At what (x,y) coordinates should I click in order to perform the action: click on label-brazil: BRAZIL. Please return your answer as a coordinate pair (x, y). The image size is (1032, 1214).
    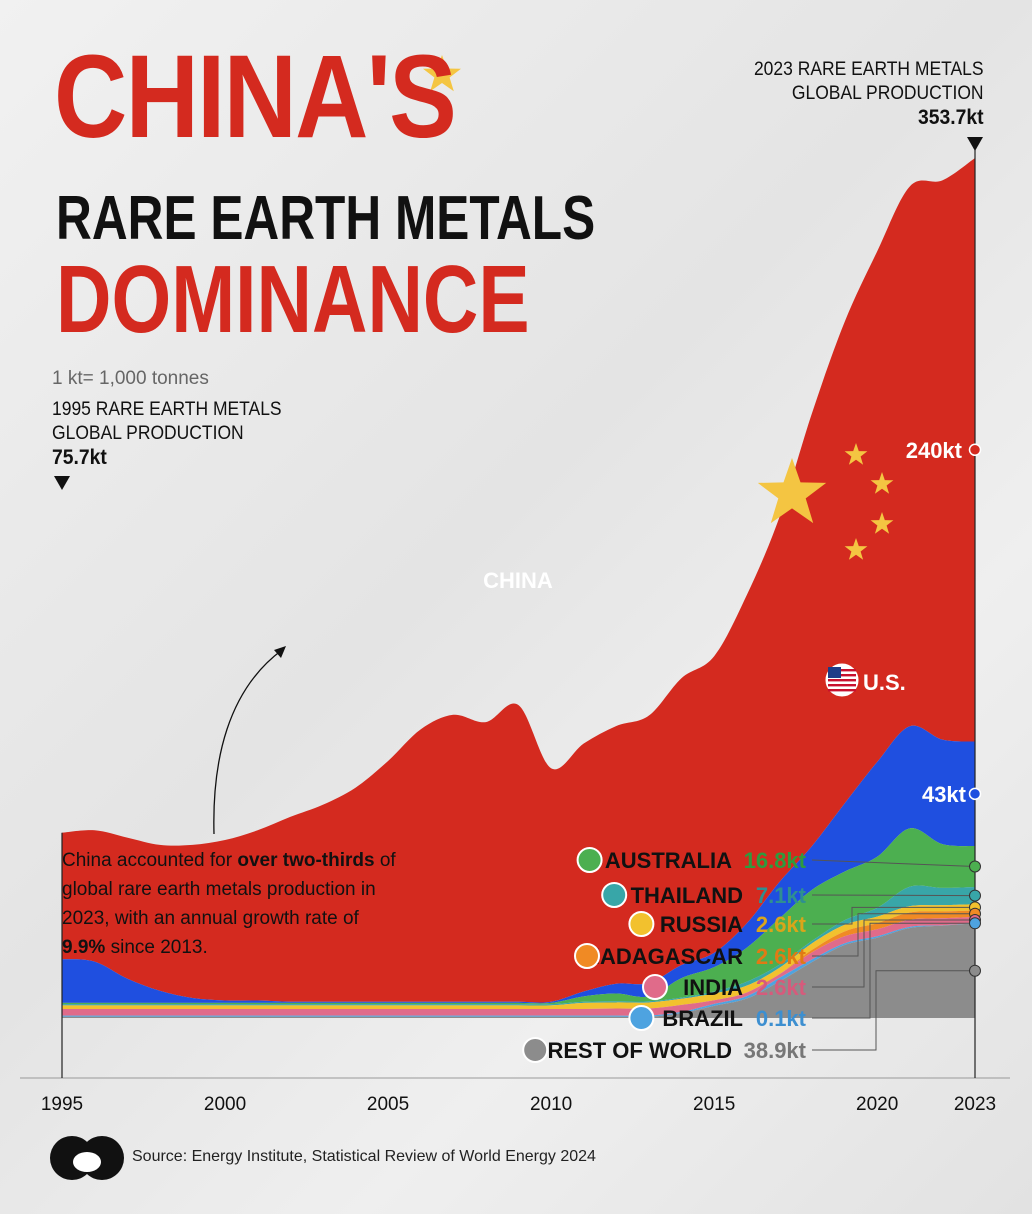
    Looking at the image, I should click on (702, 1018).